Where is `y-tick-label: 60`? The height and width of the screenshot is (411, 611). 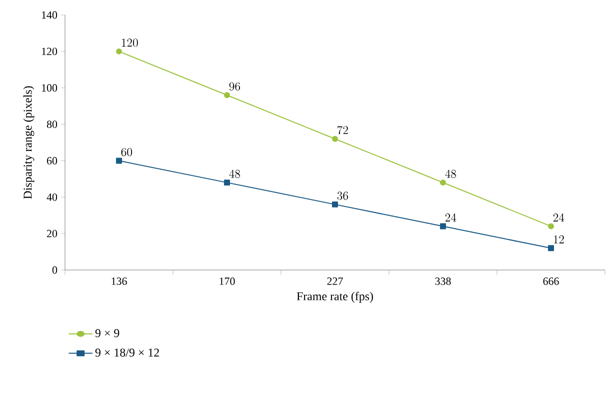 y-tick-label: 60 is located at coordinates (52, 160).